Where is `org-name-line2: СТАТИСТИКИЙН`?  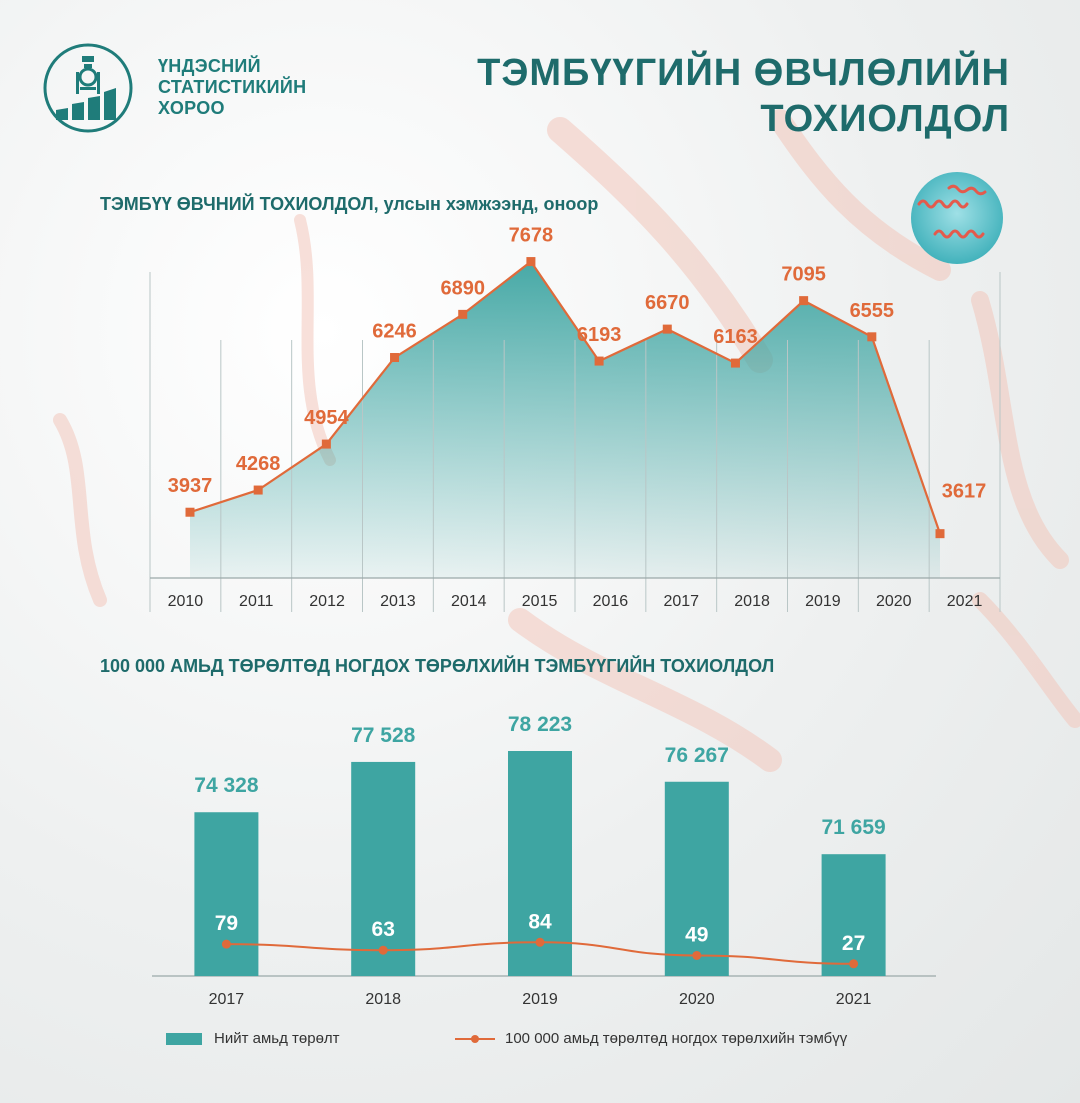 org-name-line2: СТАТИСТИКИЙН is located at coordinates (232, 87).